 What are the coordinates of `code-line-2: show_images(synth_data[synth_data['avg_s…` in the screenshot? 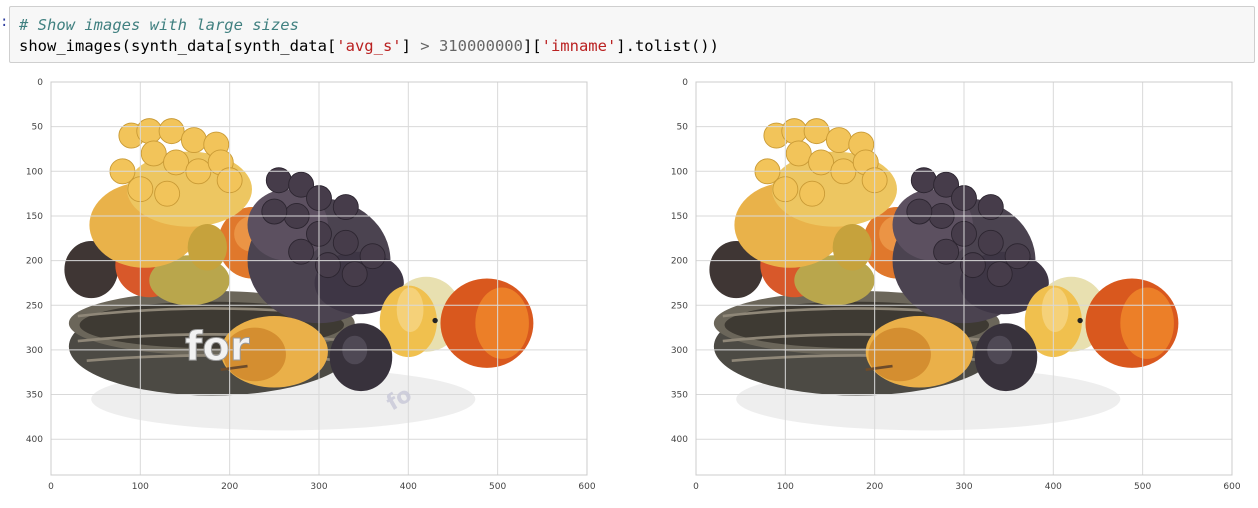 It's located at (369, 46).